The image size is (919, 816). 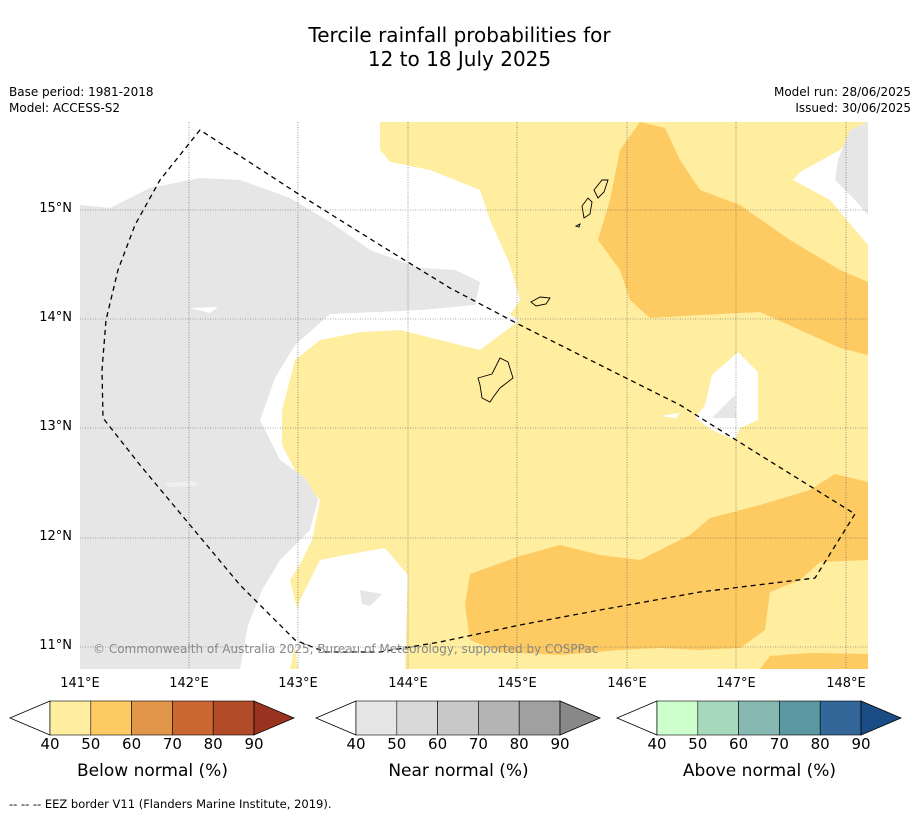 I want to click on colorbar-title-above: Above normal (%), so click(x=759, y=771).